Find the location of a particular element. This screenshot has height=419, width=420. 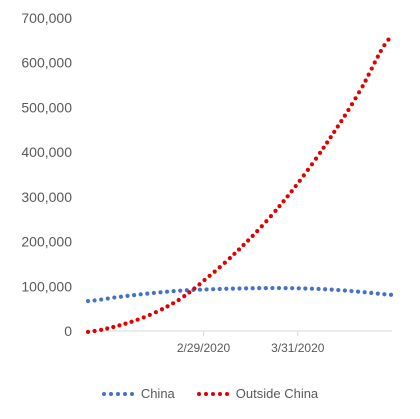

legend: China Outside China is located at coordinates (210, 393).